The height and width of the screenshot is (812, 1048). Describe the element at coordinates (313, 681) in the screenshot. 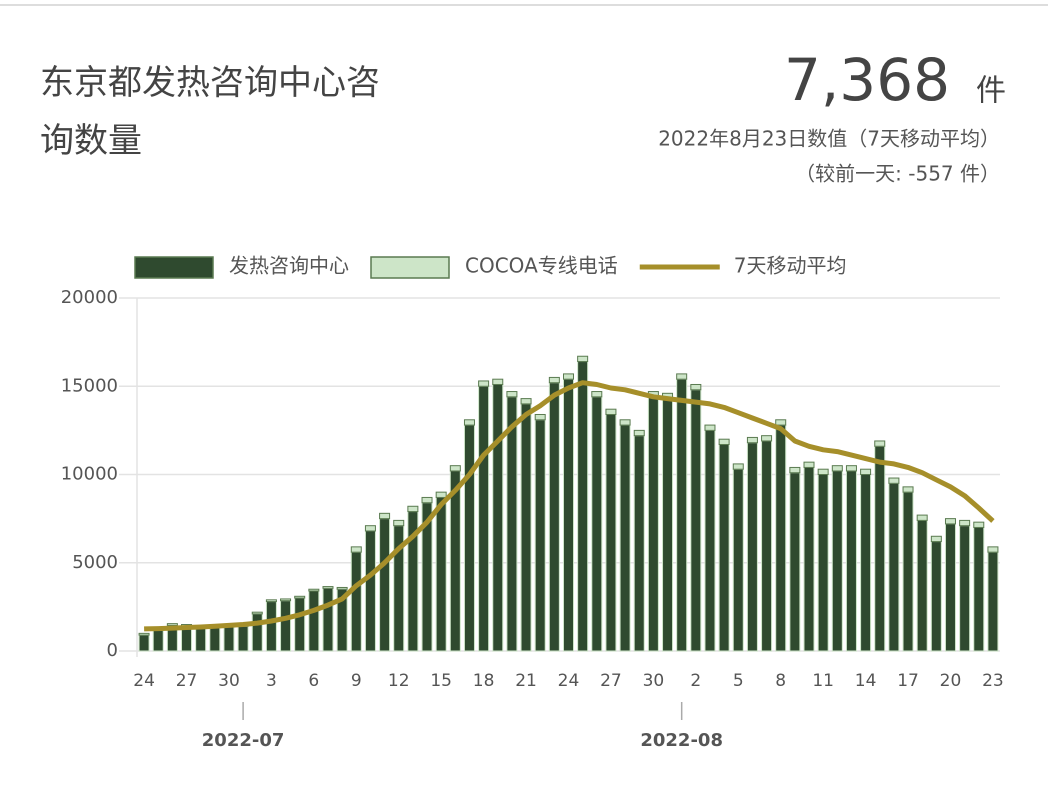

I see `x-tick-label: 6` at that location.